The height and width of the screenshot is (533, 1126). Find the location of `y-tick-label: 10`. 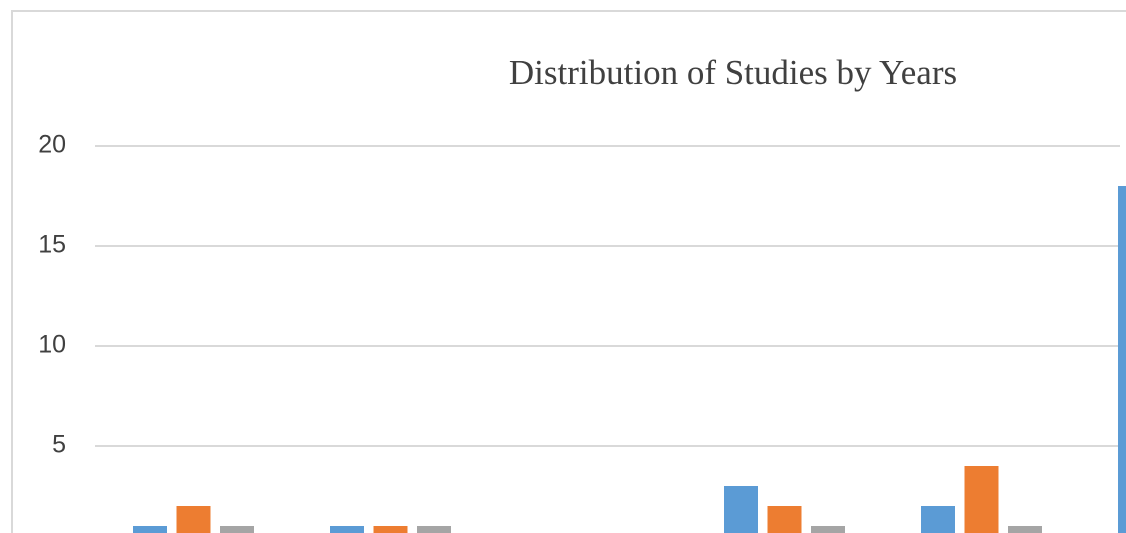

y-tick-label: 10 is located at coordinates (52, 345).